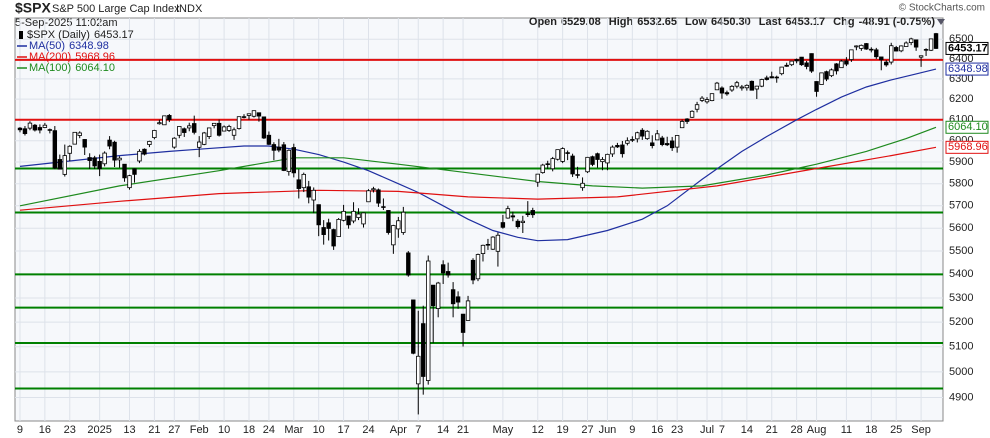 Image resolution: width=990 pixels, height=438 pixels. I want to click on symbol: $SPX, so click(33, 8).